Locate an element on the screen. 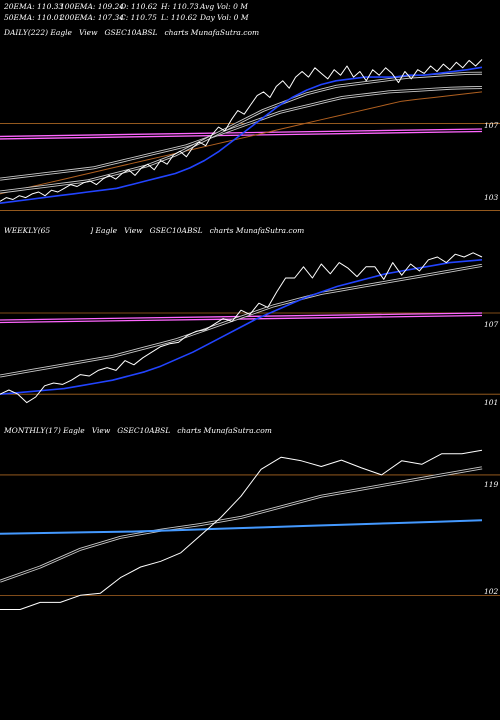 Image resolution: width=500 pixels, height=720 pixels. daily-label-period: DAILY(222) Eagle is located at coordinates (38, 32).